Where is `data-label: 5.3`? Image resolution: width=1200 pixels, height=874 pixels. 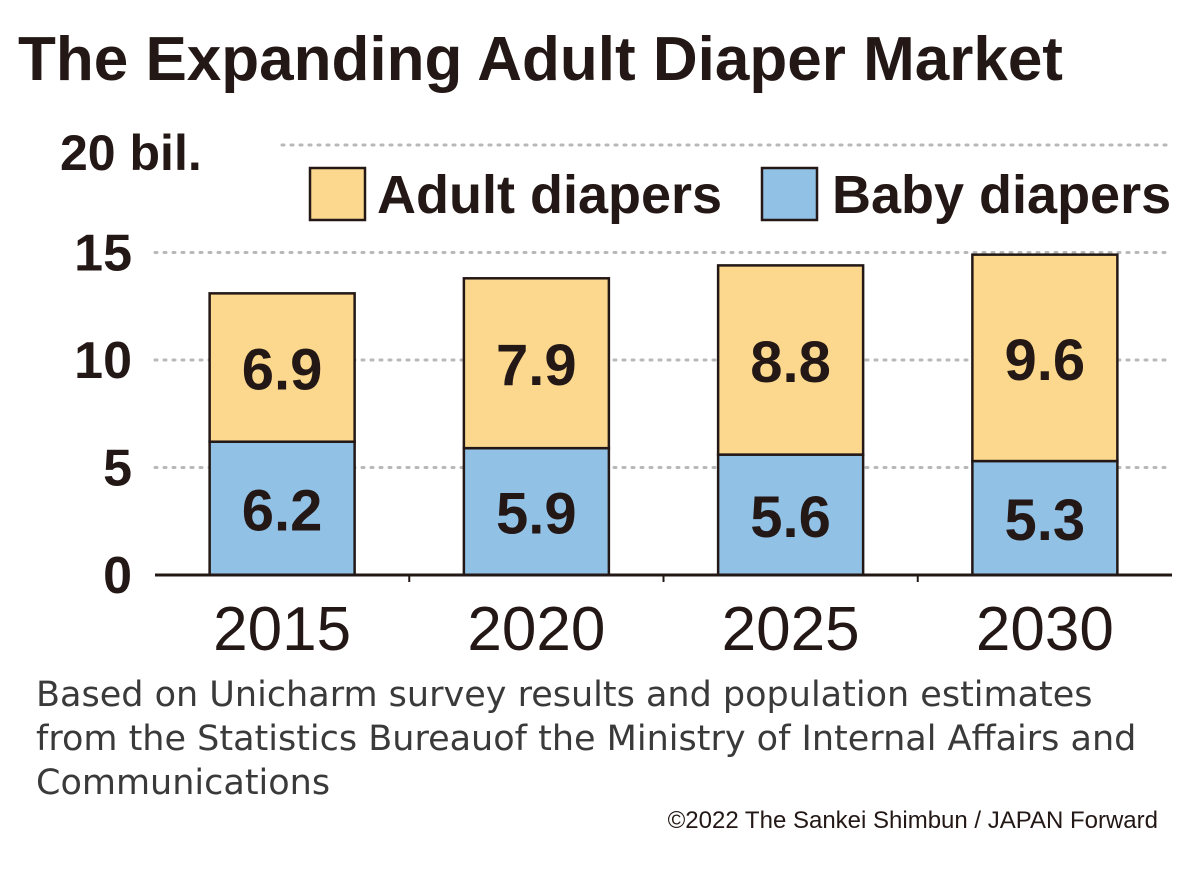 data-label: 5.3 is located at coordinates (1045, 520).